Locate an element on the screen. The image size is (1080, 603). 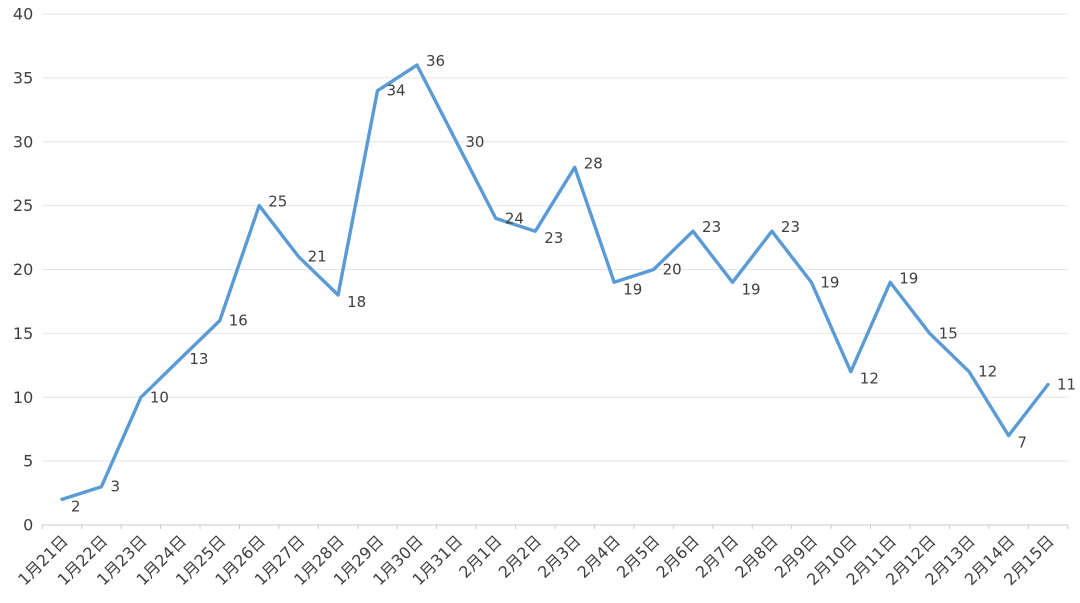
y-axis-tick-labels: 0 5 10 15 20 25 30 35 40 is located at coordinates (23, 270).